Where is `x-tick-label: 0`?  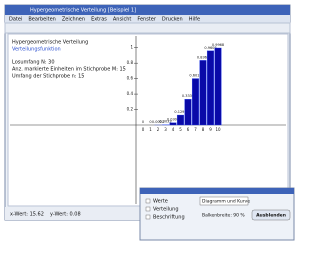 x-tick-label: 0 is located at coordinates (143, 129).